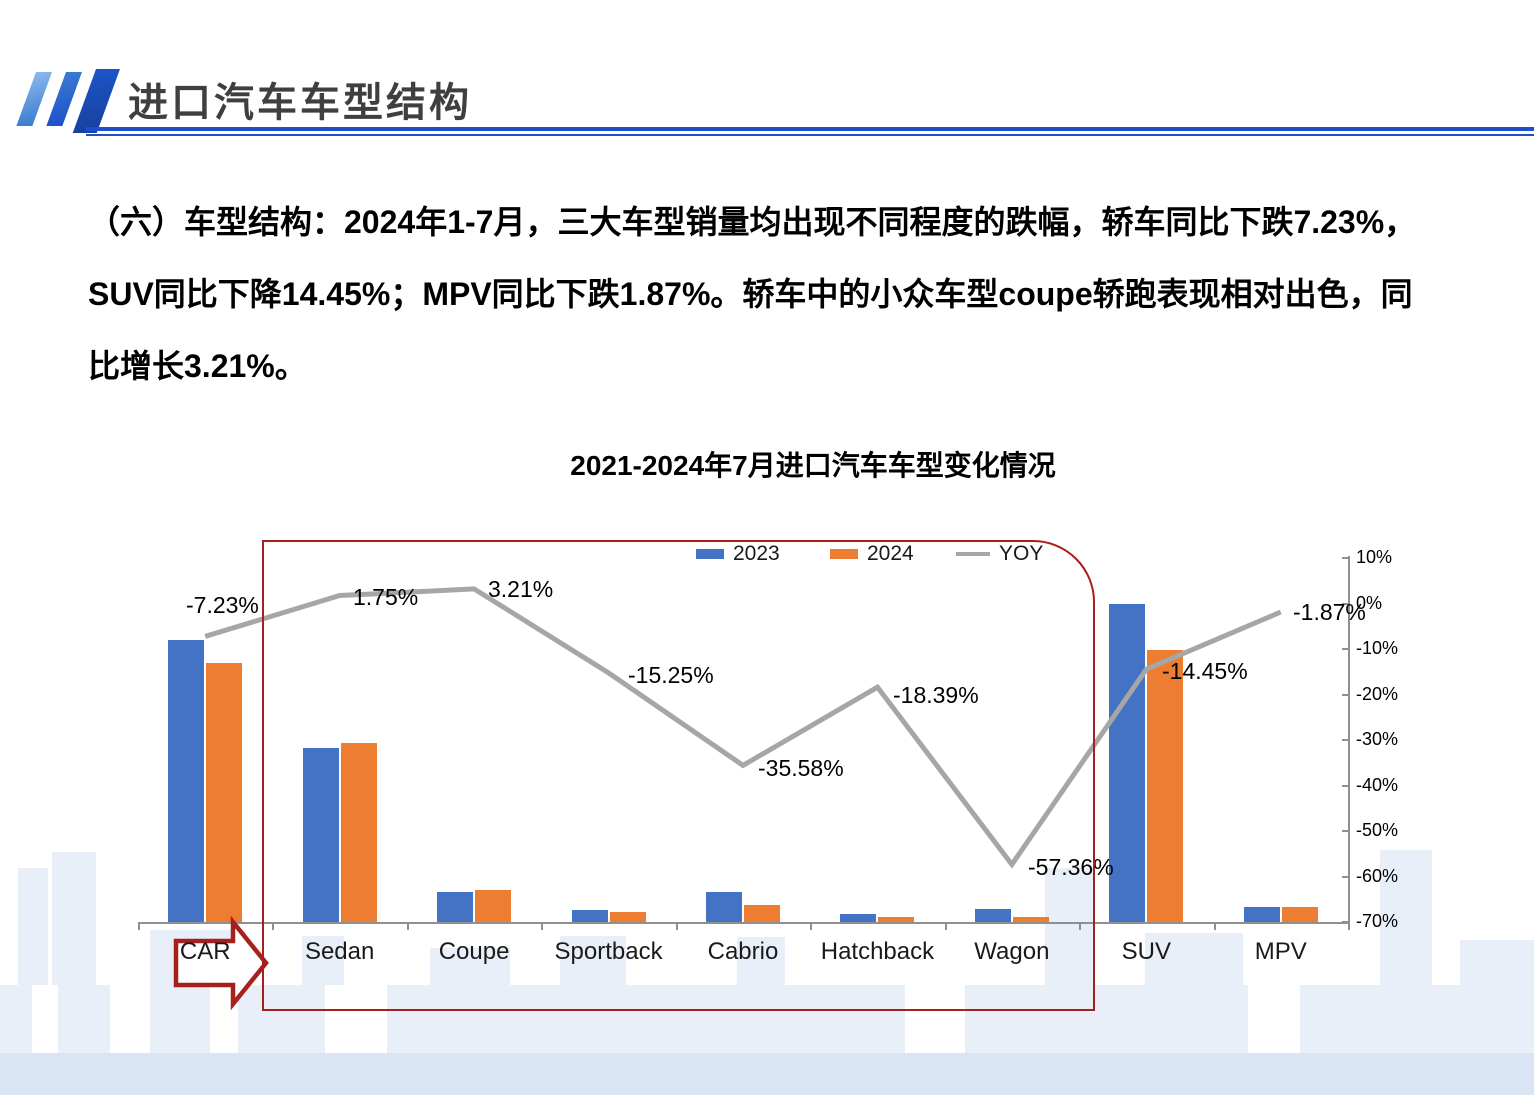 The height and width of the screenshot is (1095, 1534). Describe the element at coordinates (358, 832) in the screenshot. I see `bar-2024-Sedan` at that location.